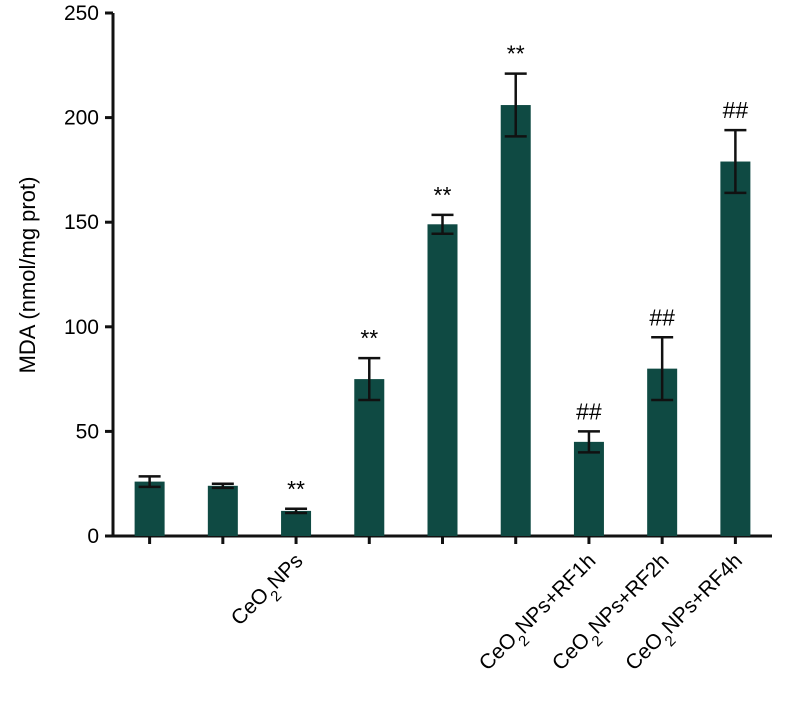 The width and height of the screenshot is (800, 720). What do you see at coordinates (81, 222) in the screenshot?
I see `y-tick-label: 150` at bounding box center [81, 222].